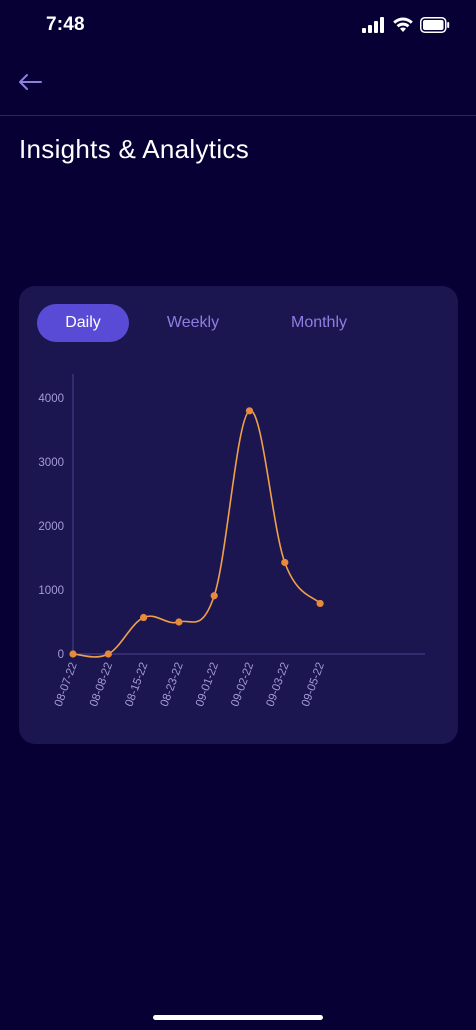 The image size is (476, 1030). I want to click on y-tick-label: 0, so click(61, 655).